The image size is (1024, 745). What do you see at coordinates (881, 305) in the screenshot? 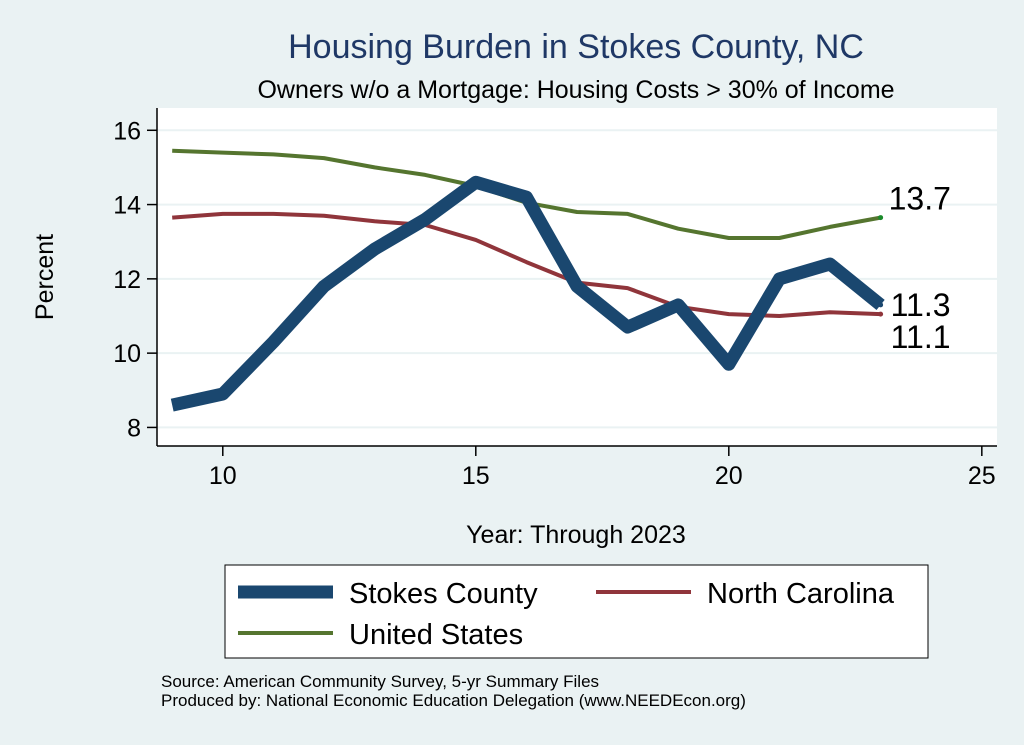
I see `end-point-stokes-county` at bounding box center [881, 305].